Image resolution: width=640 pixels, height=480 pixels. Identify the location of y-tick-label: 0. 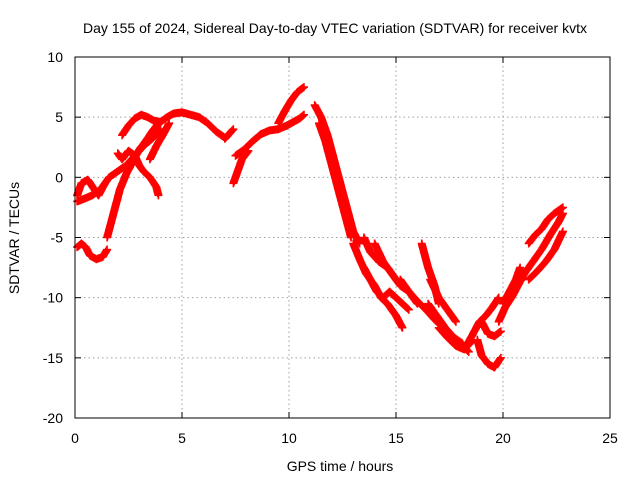
(59, 177).